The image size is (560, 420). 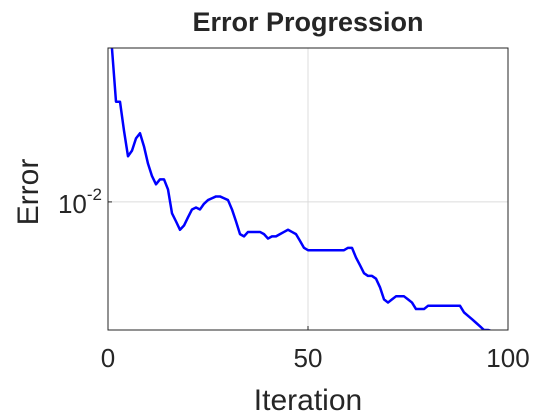 I want to click on x-axis-label: Iteration, so click(x=308, y=400).